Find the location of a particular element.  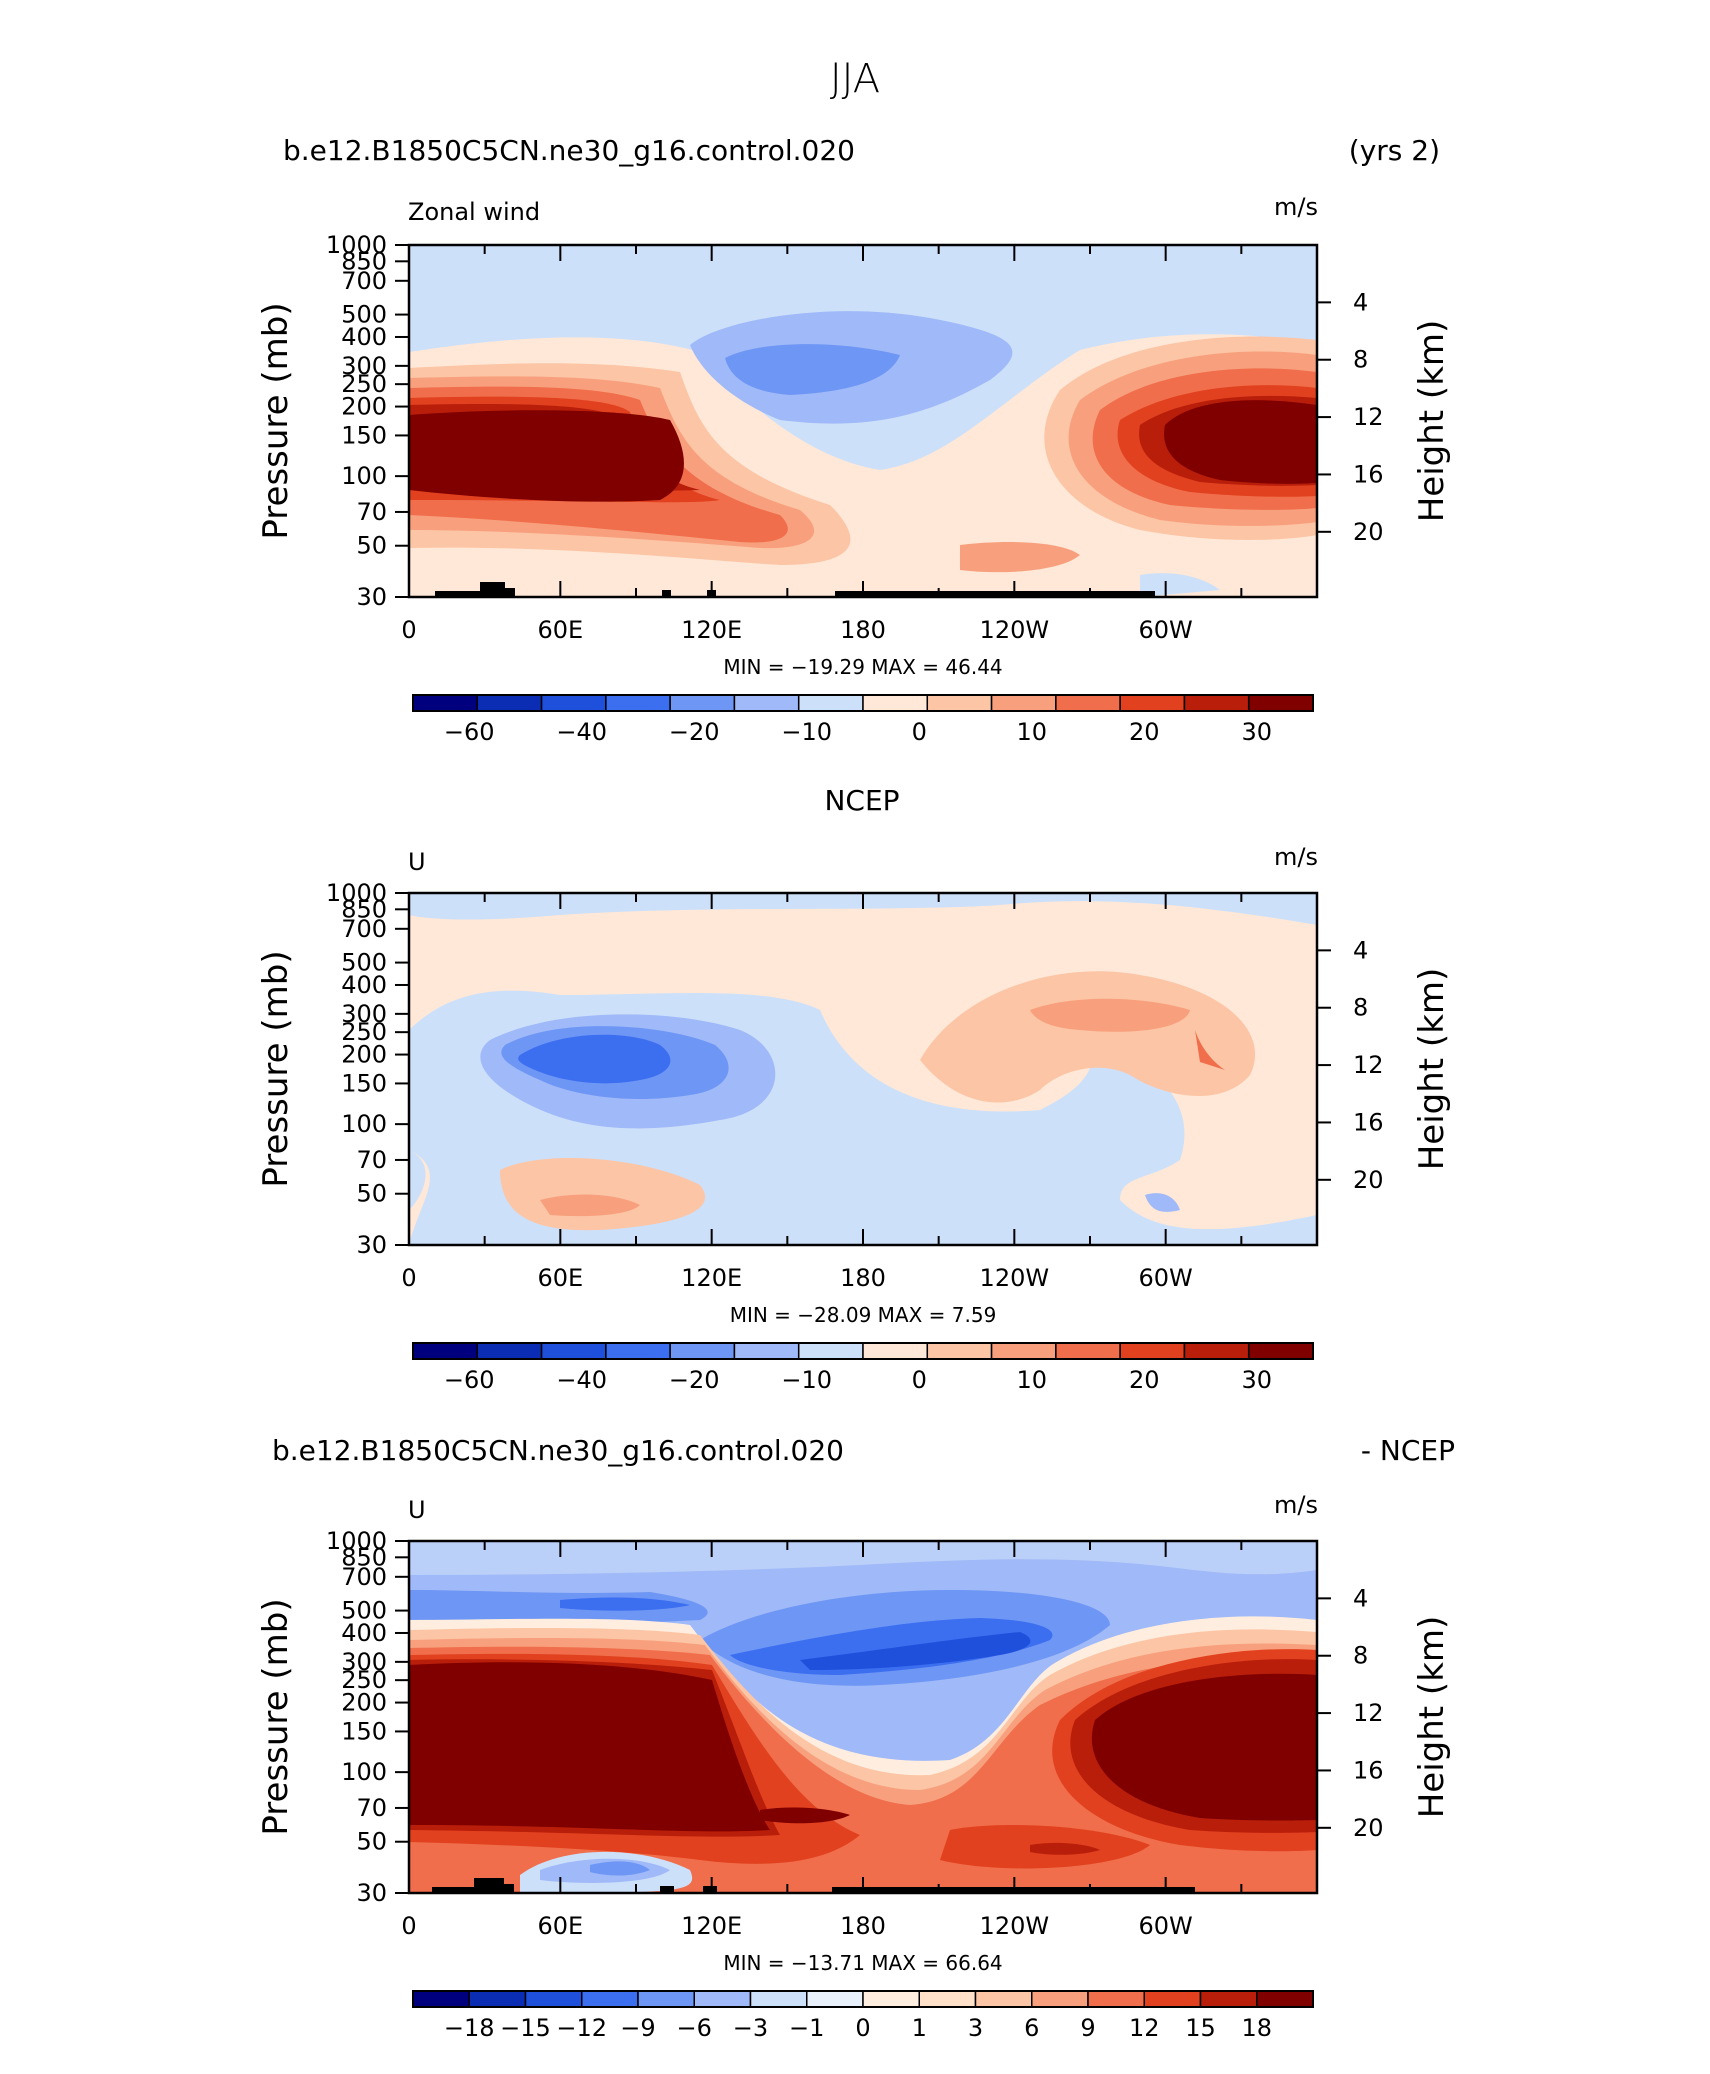

y-right-tick-label: 20 is located at coordinates (1368, 1180).